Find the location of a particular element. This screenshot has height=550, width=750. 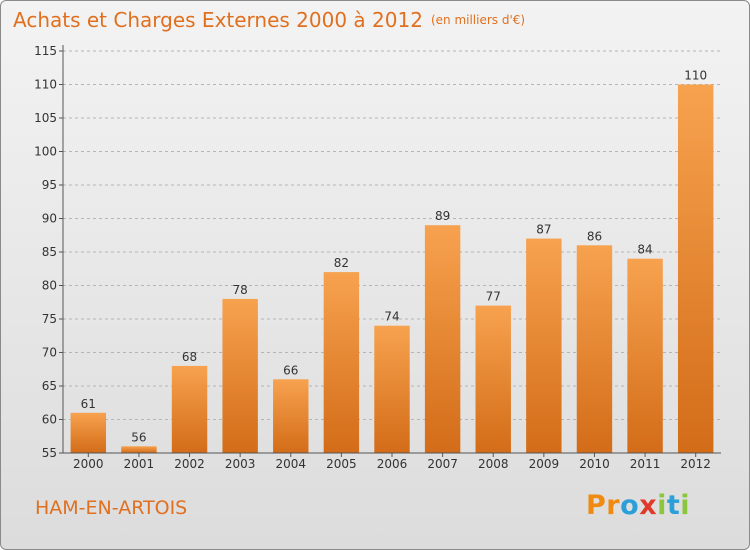

bar-2005 is located at coordinates (341, 362).